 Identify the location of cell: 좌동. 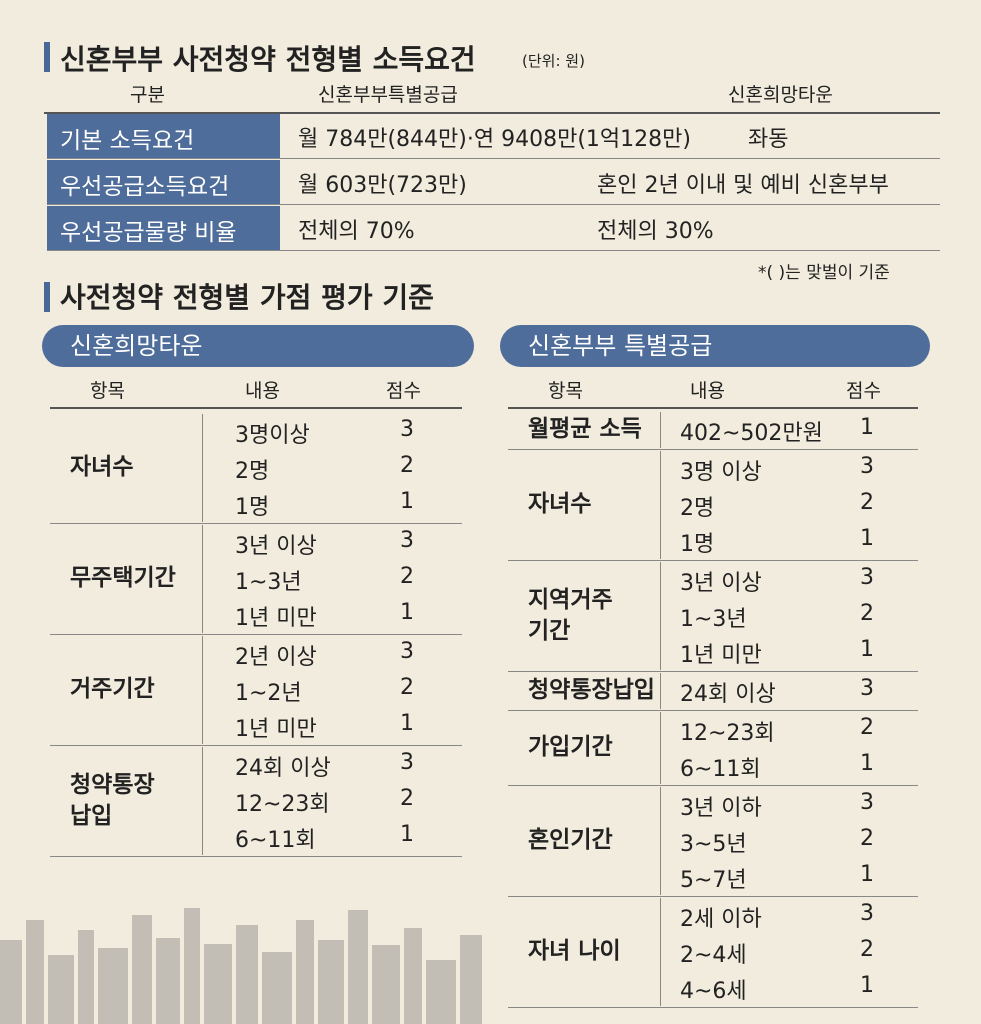
(768, 139).